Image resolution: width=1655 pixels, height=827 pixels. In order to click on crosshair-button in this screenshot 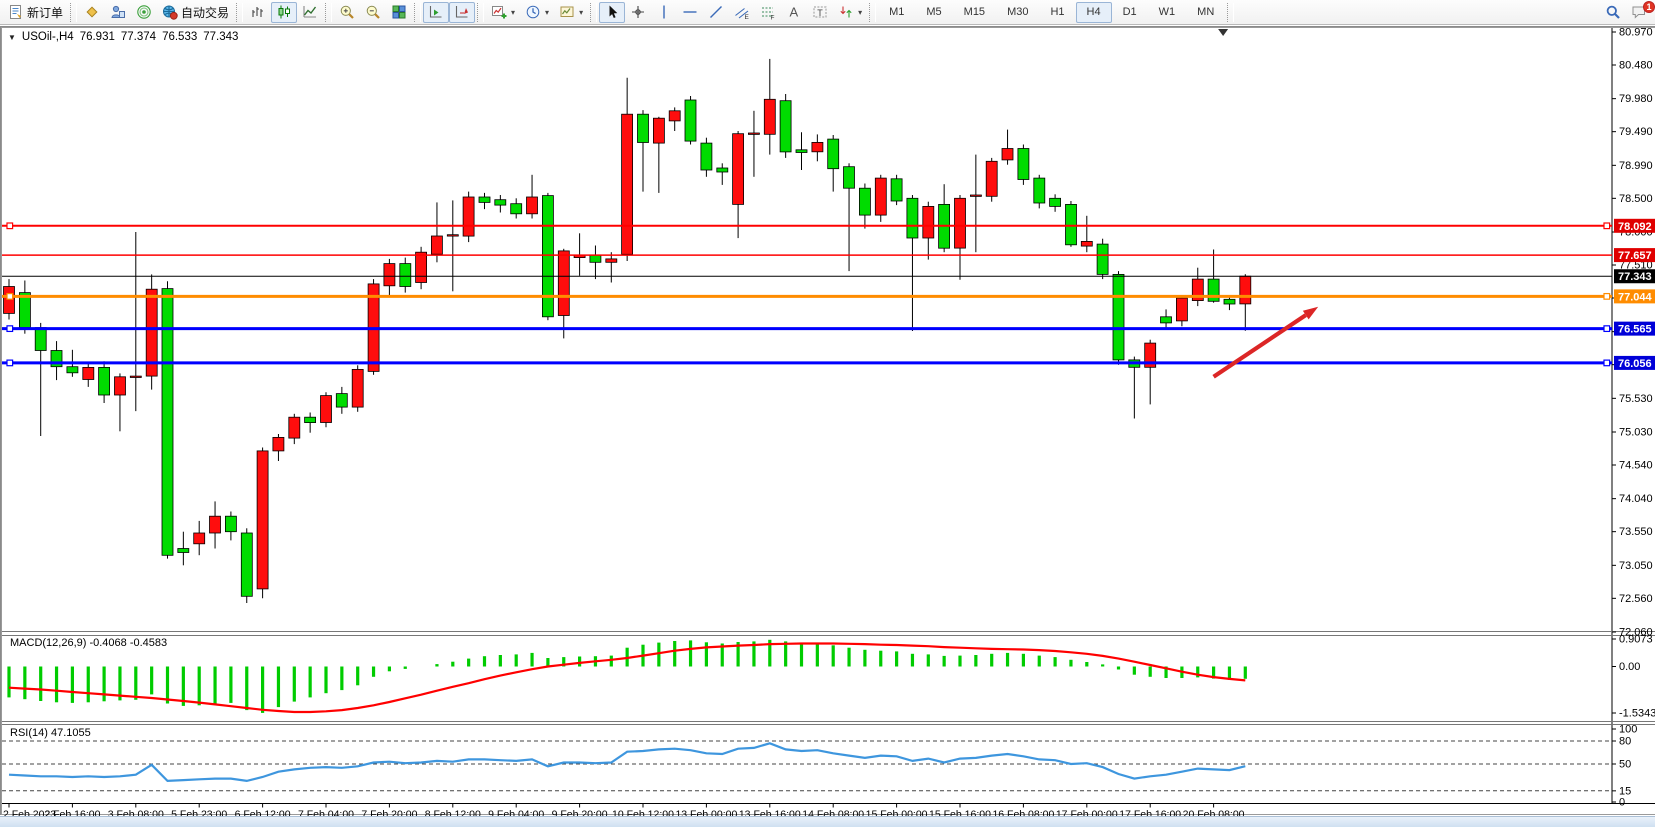, I will do `click(638, 12)`.